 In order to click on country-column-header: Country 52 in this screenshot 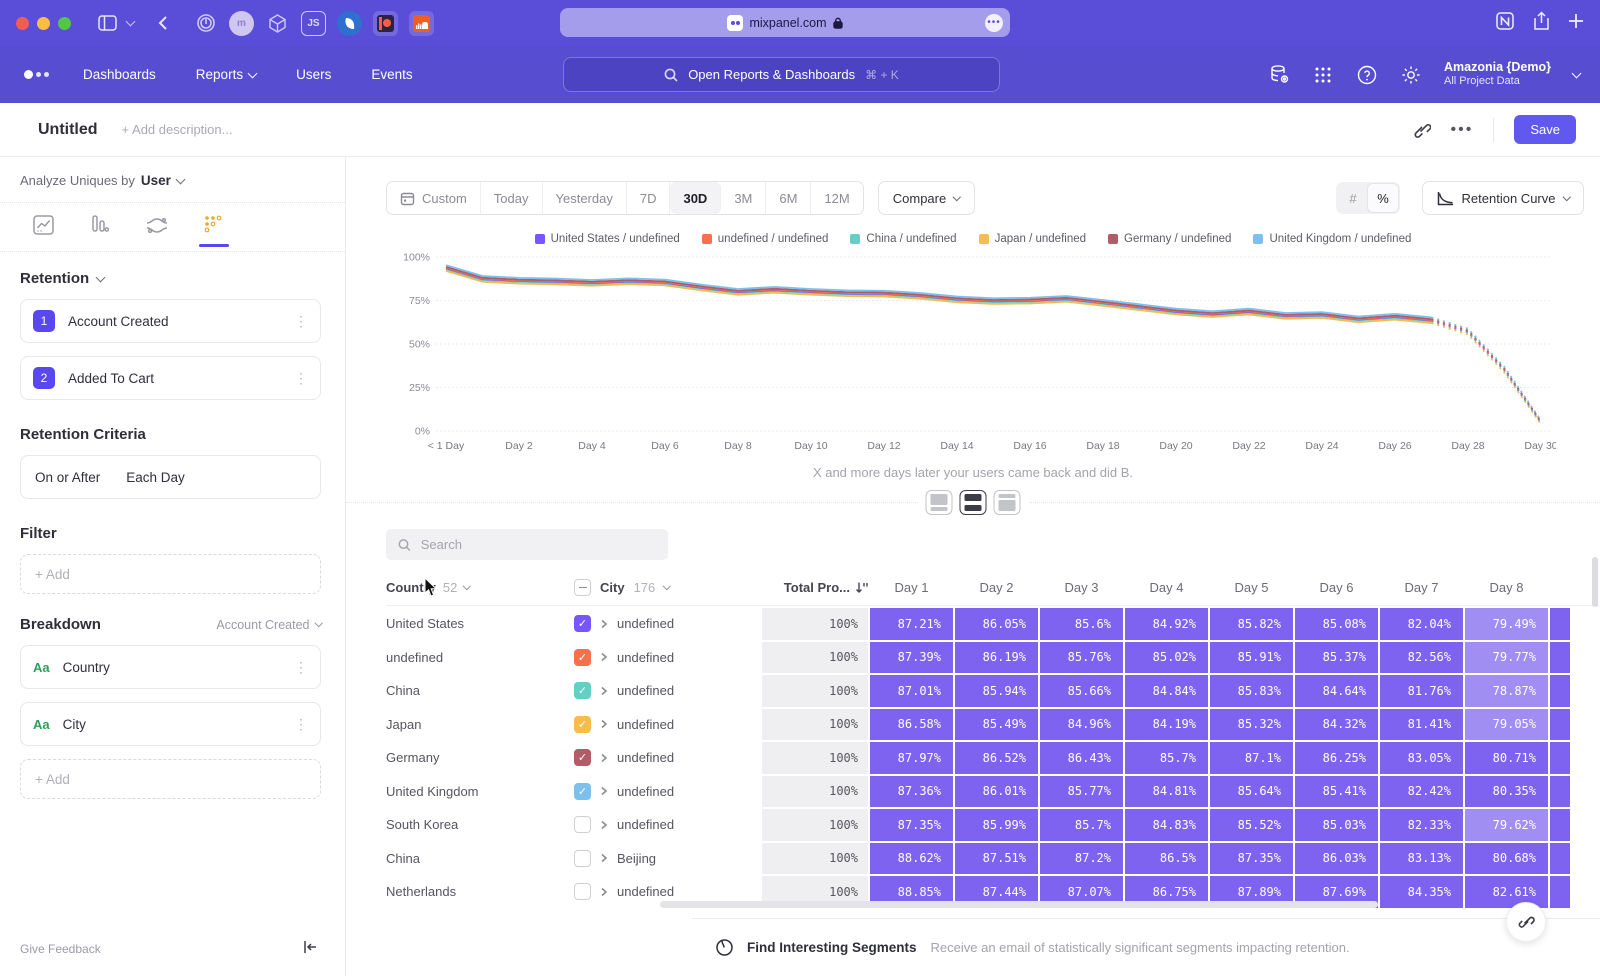, I will do `click(480, 587)`.